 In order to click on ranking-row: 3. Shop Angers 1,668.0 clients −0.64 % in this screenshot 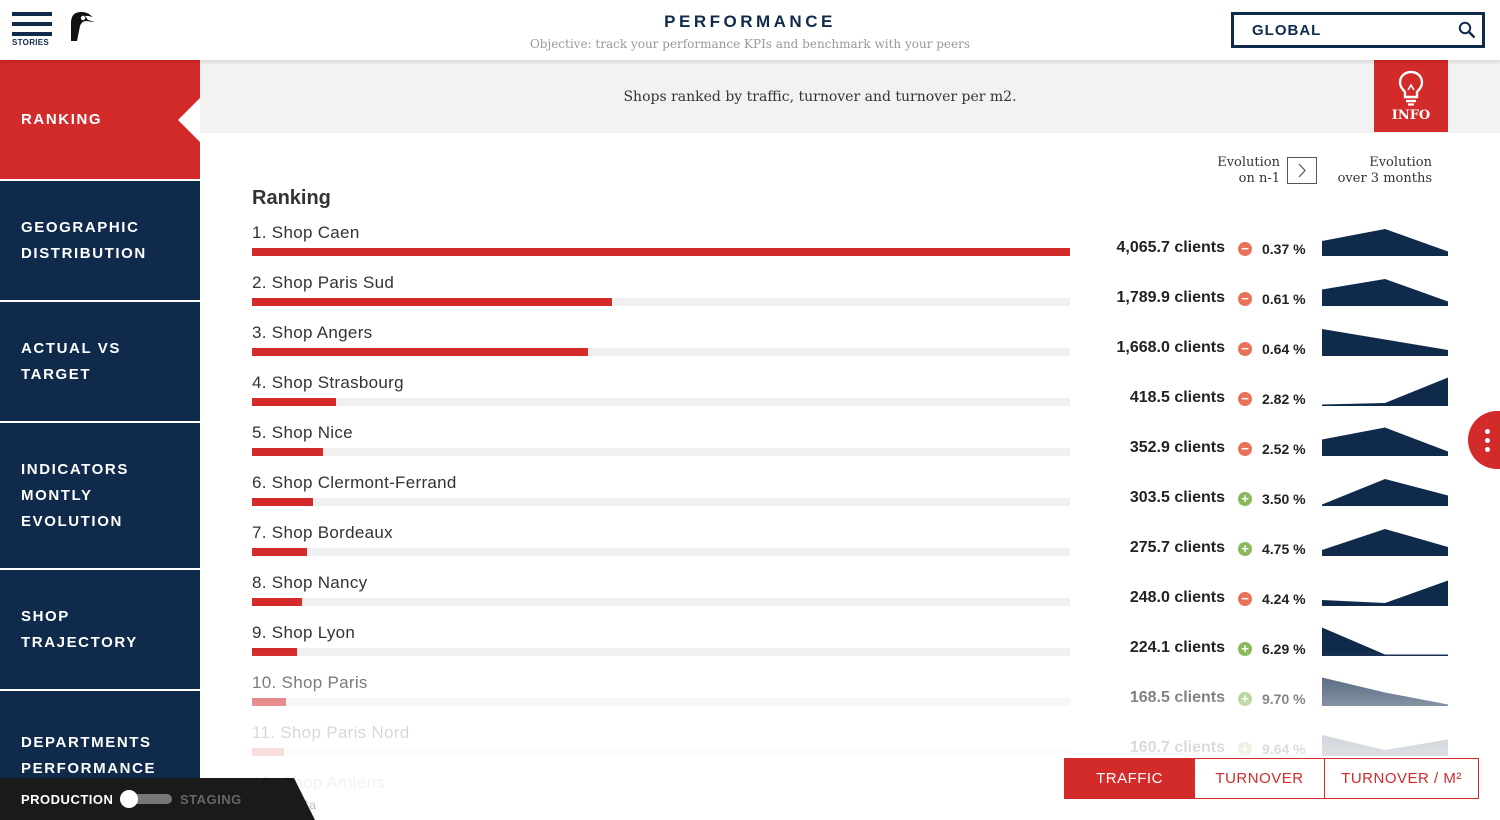, I will do `click(750, 348)`.